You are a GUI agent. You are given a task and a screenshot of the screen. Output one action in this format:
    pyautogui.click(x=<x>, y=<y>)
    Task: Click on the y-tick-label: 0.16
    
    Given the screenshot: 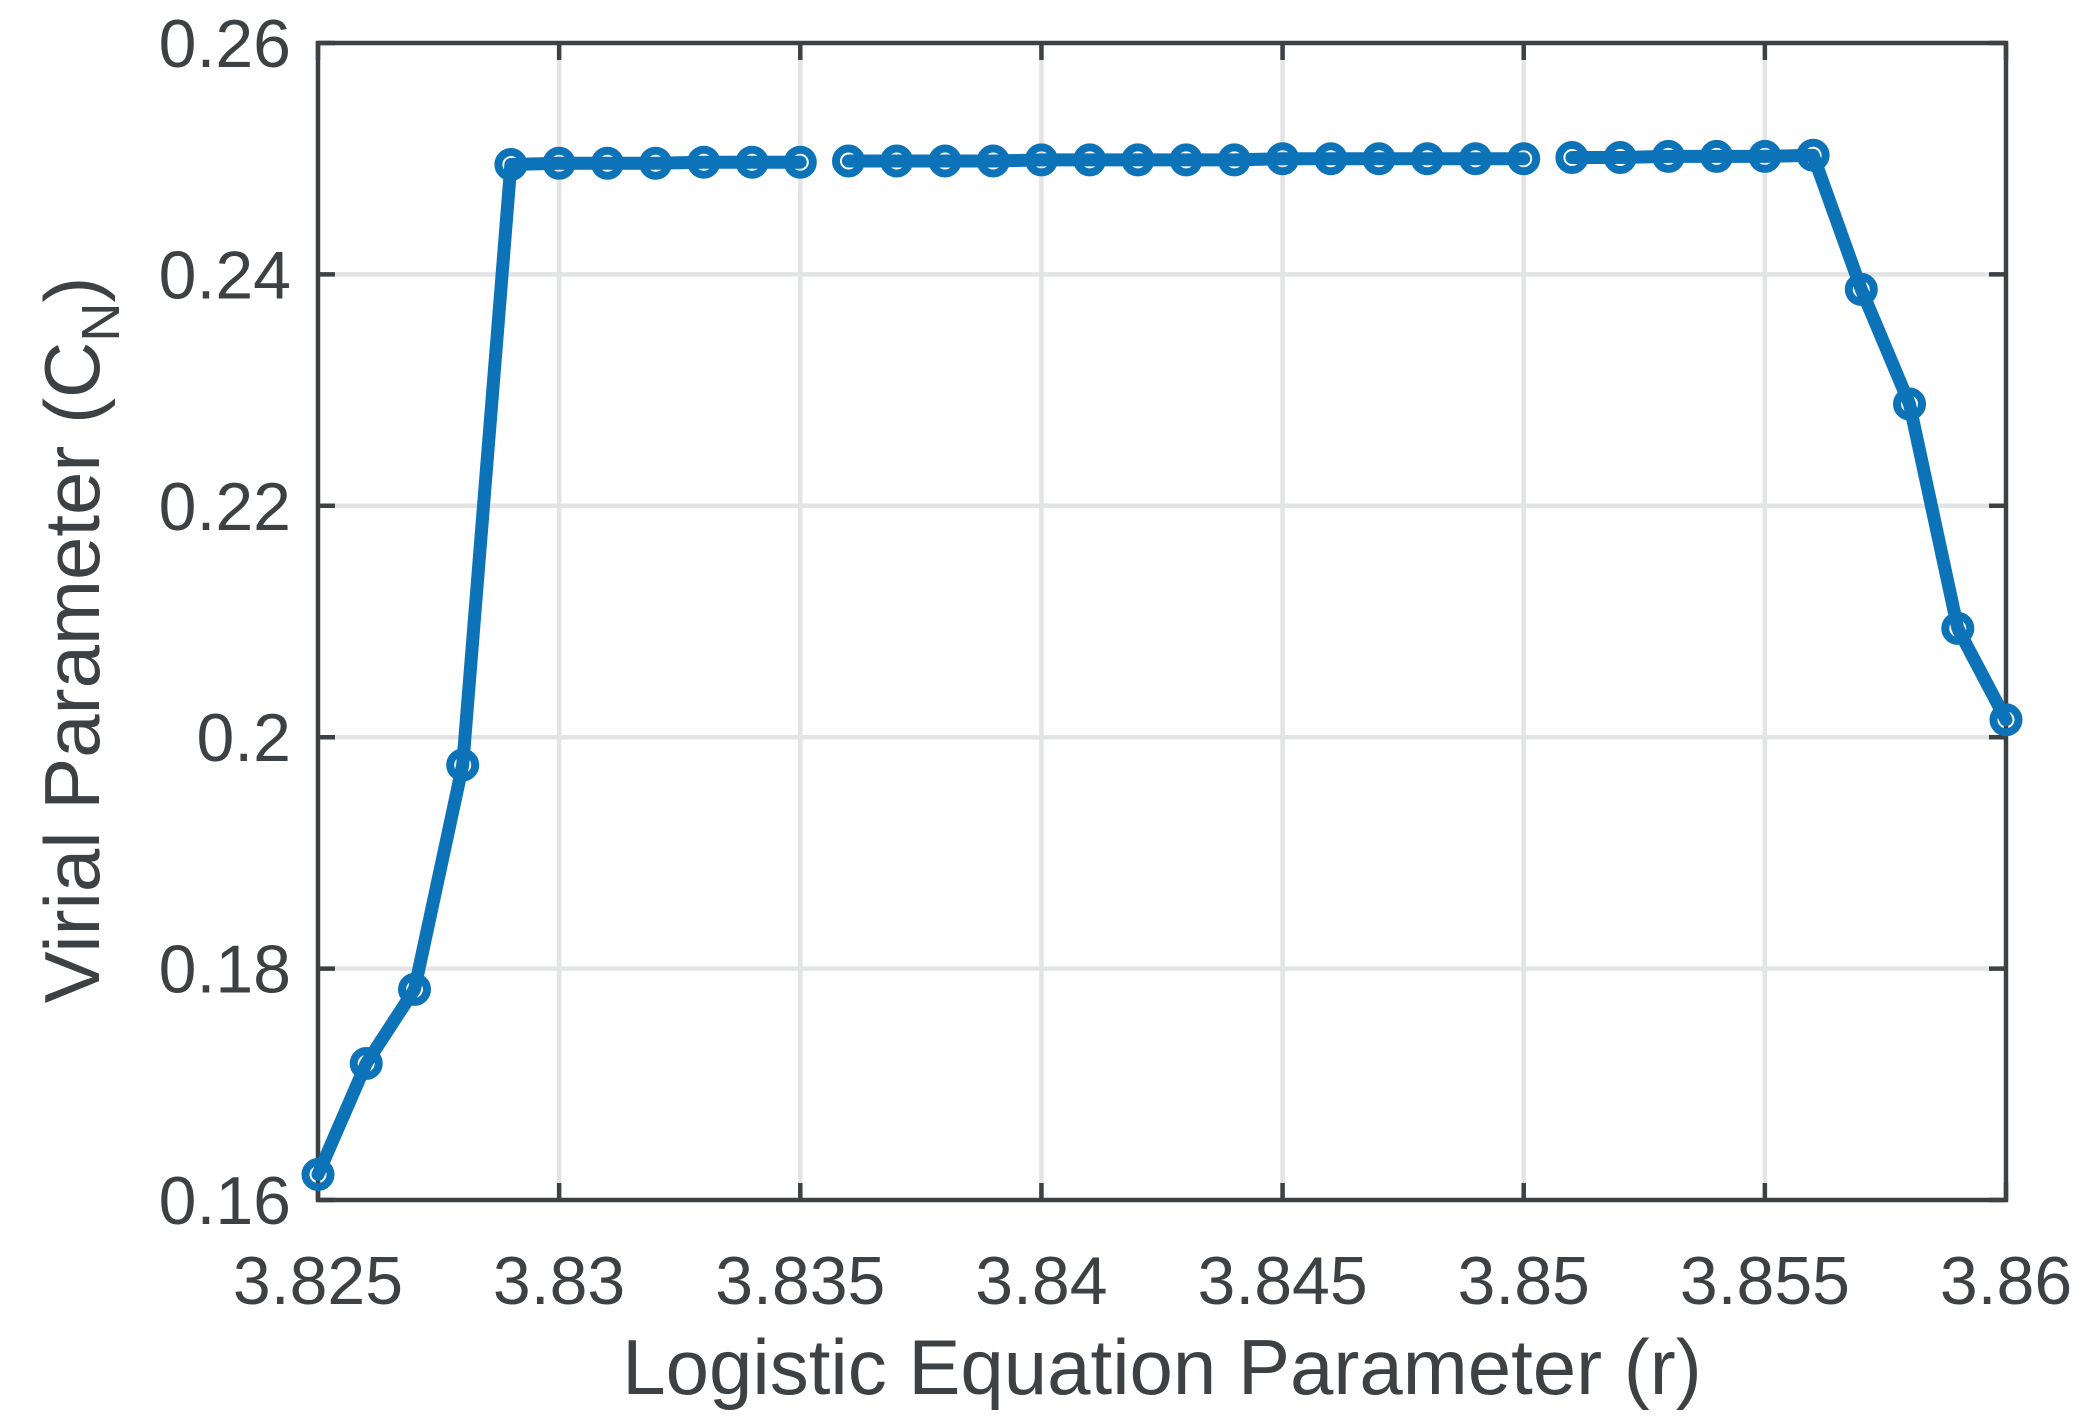 What is the action you would take?
    pyautogui.click(x=225, y=1201)
    